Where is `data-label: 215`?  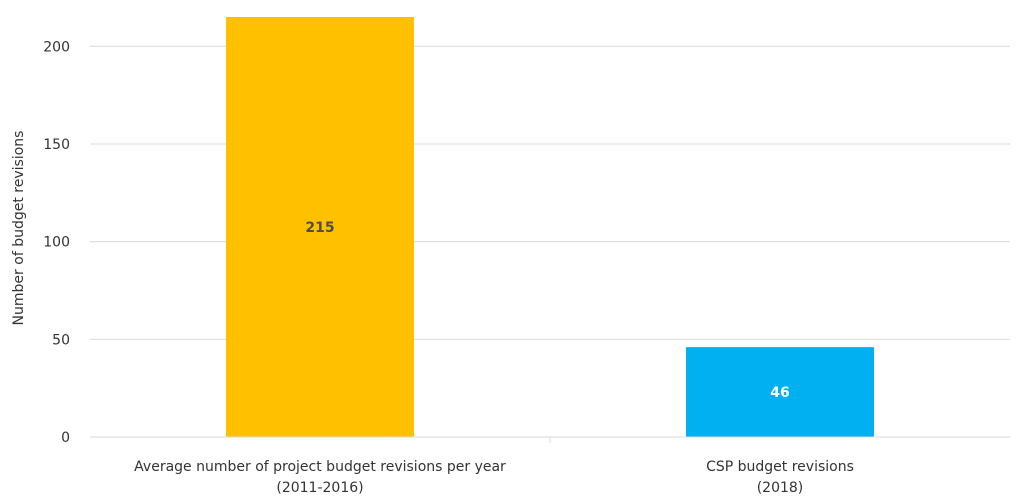 data-label: 215 is located at coordinates (319, 228).